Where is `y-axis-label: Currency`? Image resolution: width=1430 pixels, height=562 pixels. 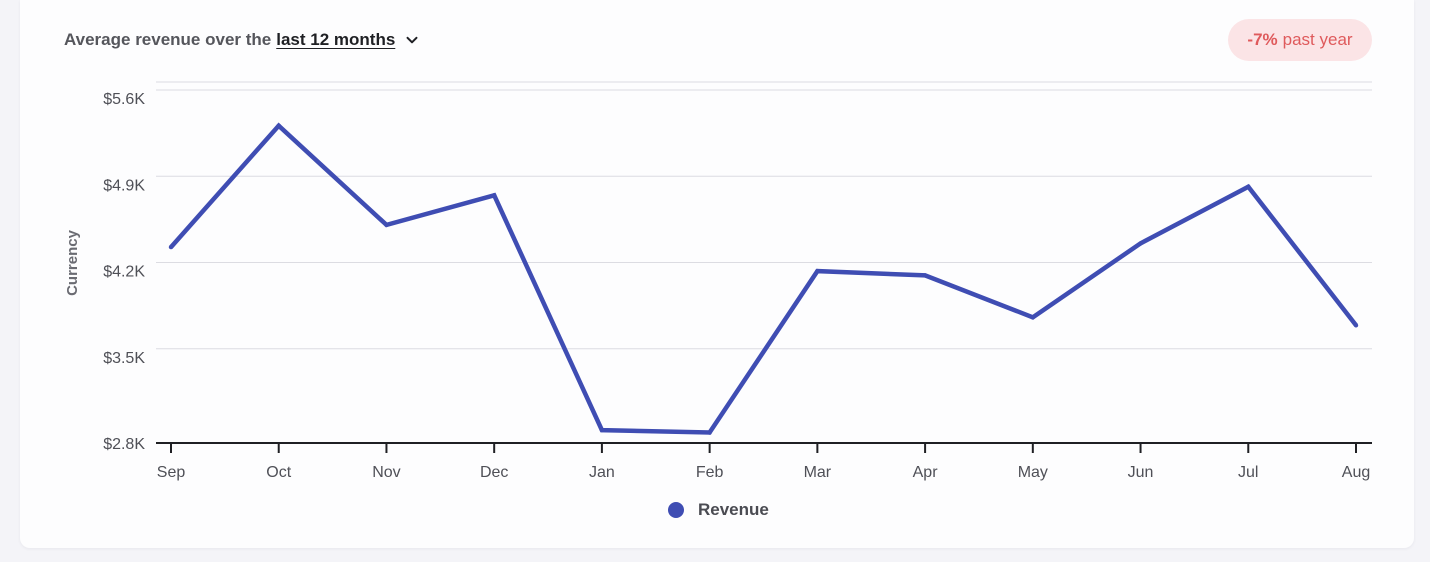
y-axis-label: Currency is located at coordinates (72, 262).